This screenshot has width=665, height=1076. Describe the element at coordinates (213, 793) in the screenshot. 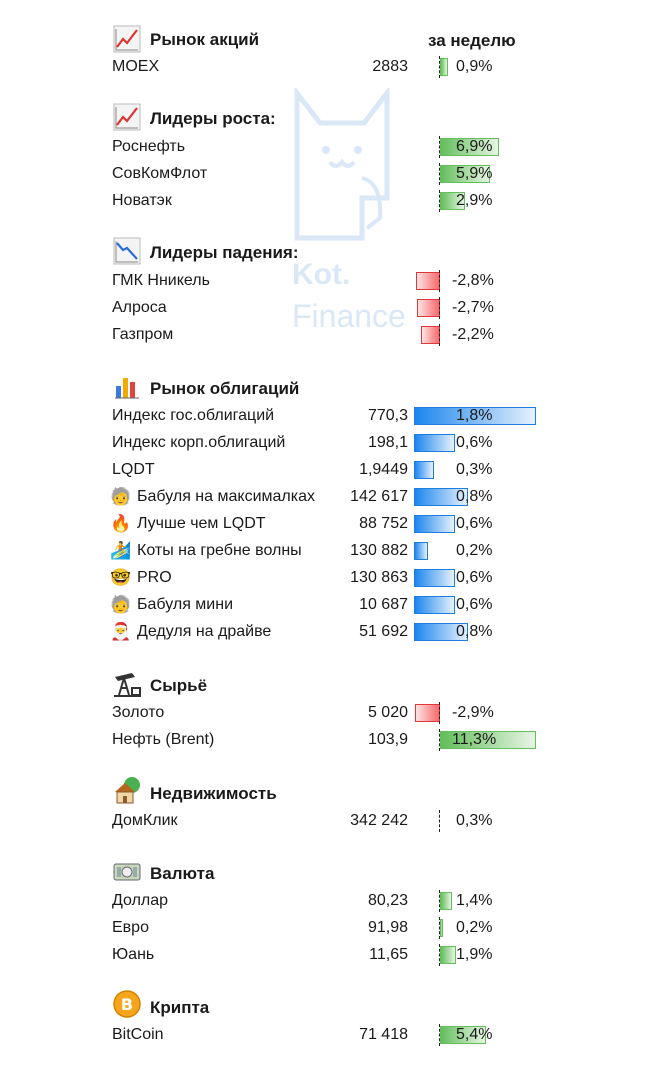

I see `section-title-realty: Недвижимость` at that location.